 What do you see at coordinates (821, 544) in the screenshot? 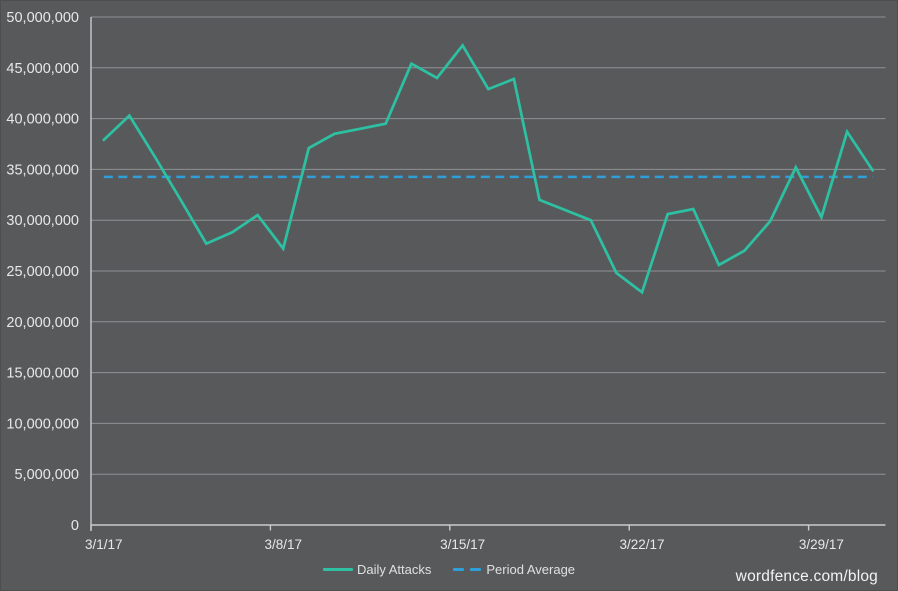
I see `x-axis-label: 3/29/17` at bounding box center [821, 544].